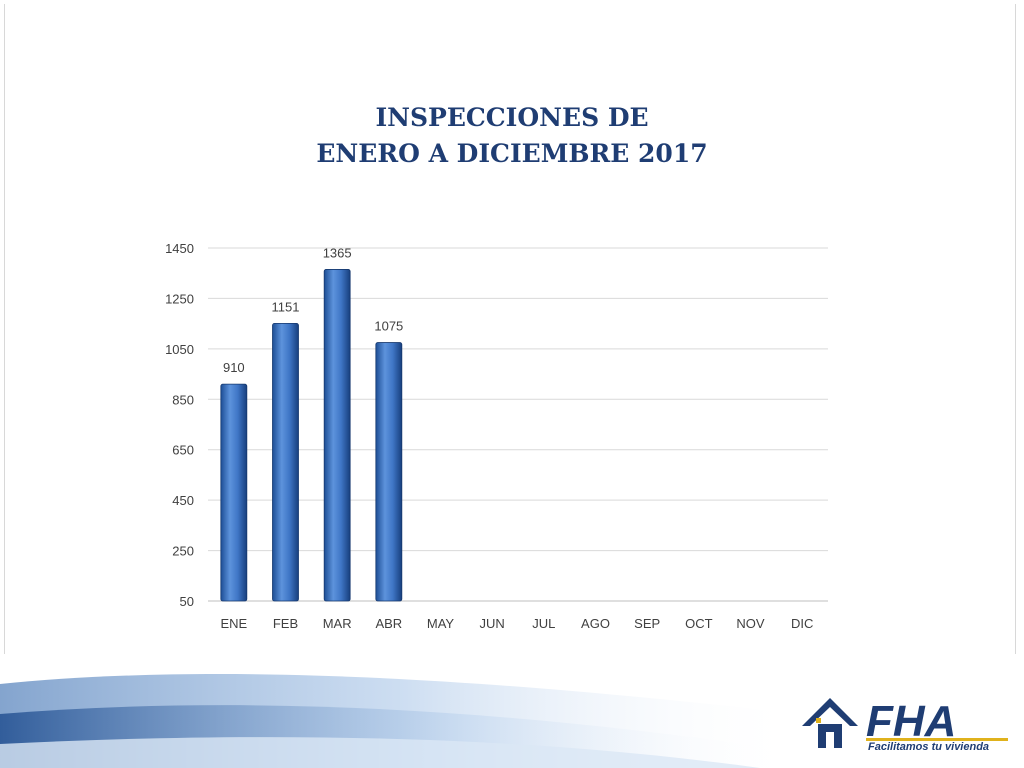 The height and width of the screenshot is (768, 1024). Describe the element at coordinates (512, 711) in the screenshot. I see `footer-swoosh` at that location.